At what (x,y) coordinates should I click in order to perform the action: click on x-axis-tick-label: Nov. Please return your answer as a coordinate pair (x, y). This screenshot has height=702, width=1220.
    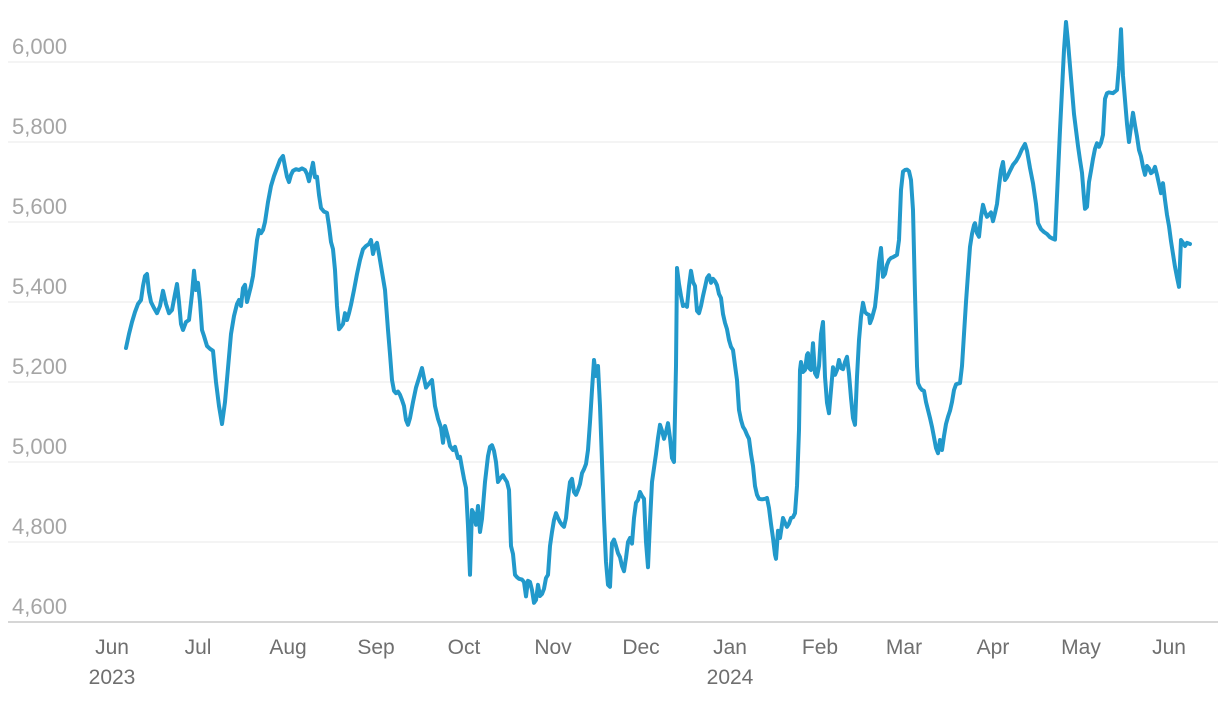
    Looking at the image, I should click on (553, 647).